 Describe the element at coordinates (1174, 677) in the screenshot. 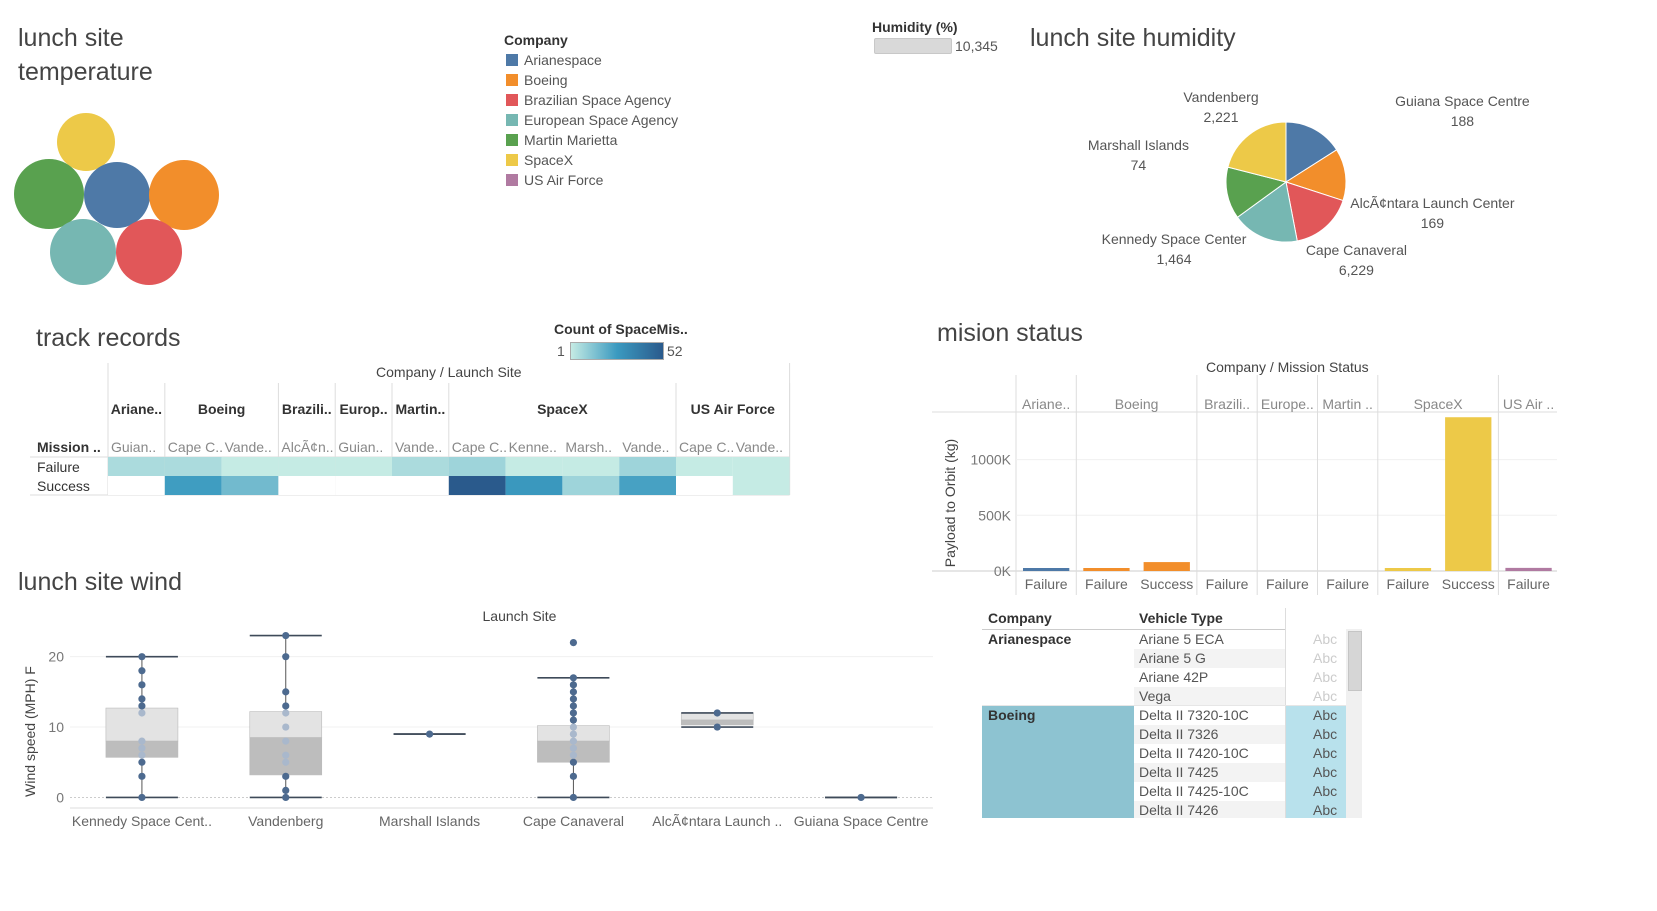

I see `table-vehicle: Ariane 42P` at that location.